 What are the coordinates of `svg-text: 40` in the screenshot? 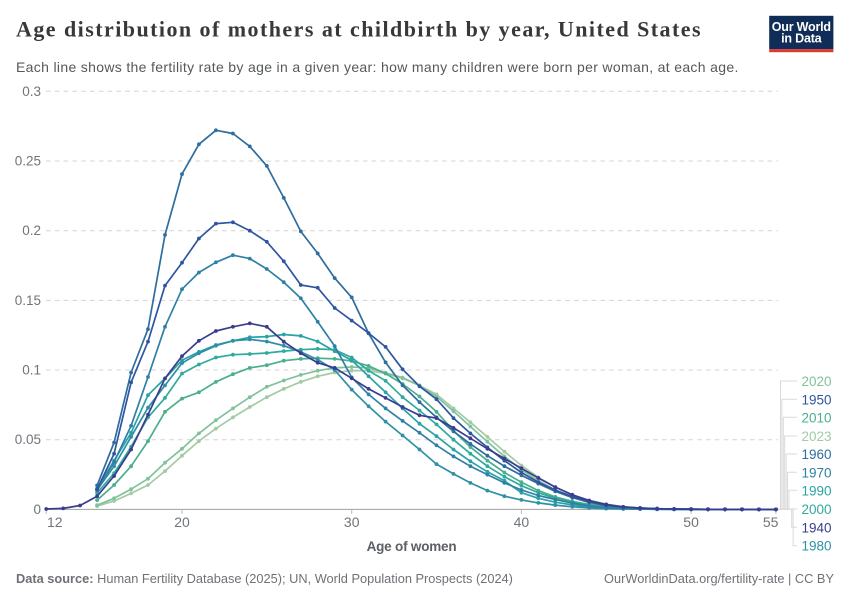 It's located at (522, 522).